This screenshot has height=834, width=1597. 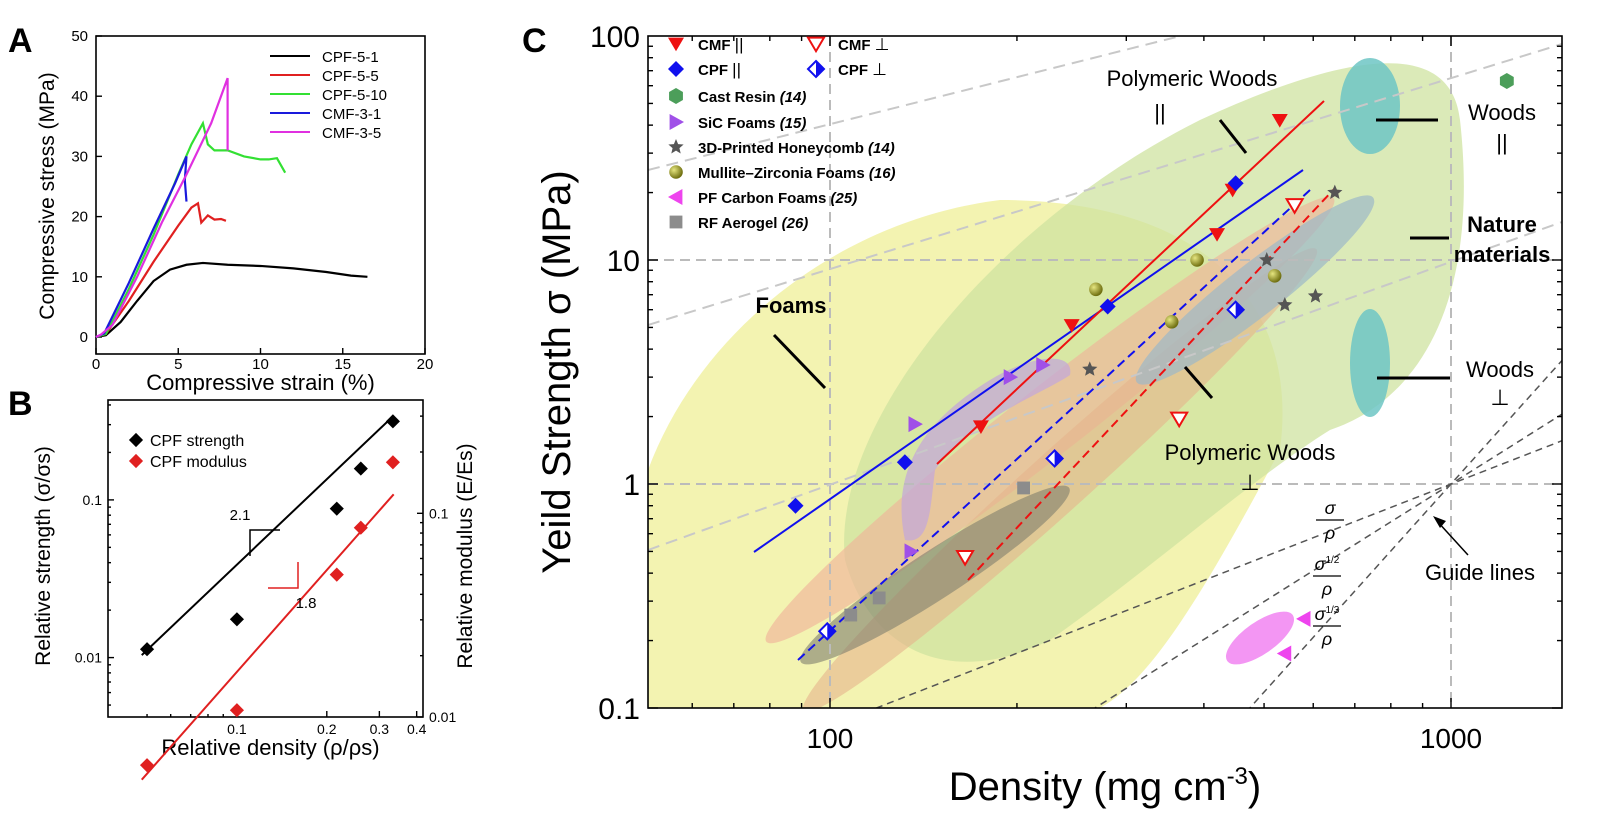 I want to click on legend-label-name: Mullite–Zirconia Foams, so click(x=783, y=173).